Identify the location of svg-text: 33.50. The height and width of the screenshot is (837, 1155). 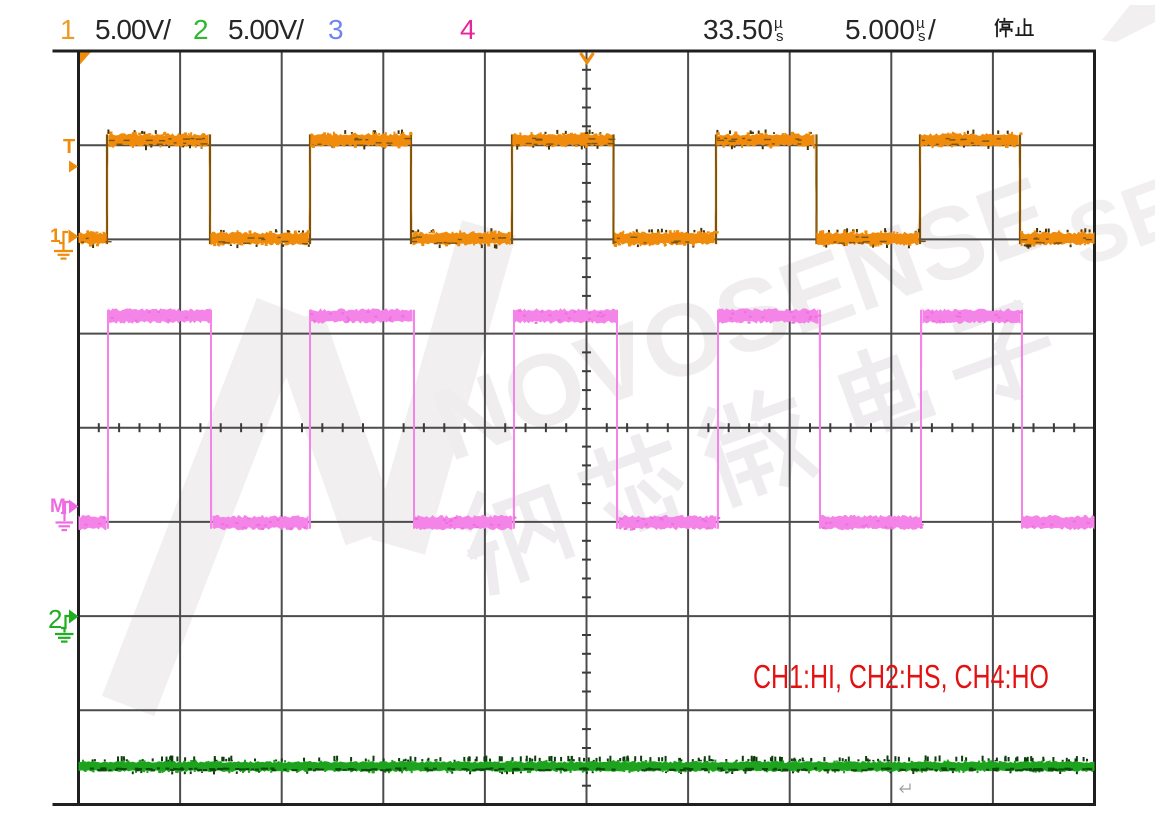
(738, 29).